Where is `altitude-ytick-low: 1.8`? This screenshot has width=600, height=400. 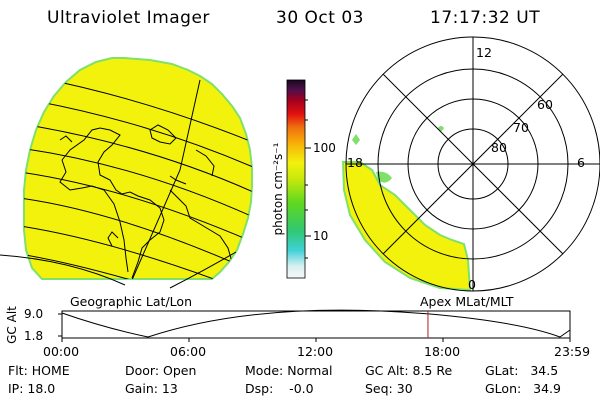 altitude-ytick-low: 1.8 is located at coordinates (34, 336).